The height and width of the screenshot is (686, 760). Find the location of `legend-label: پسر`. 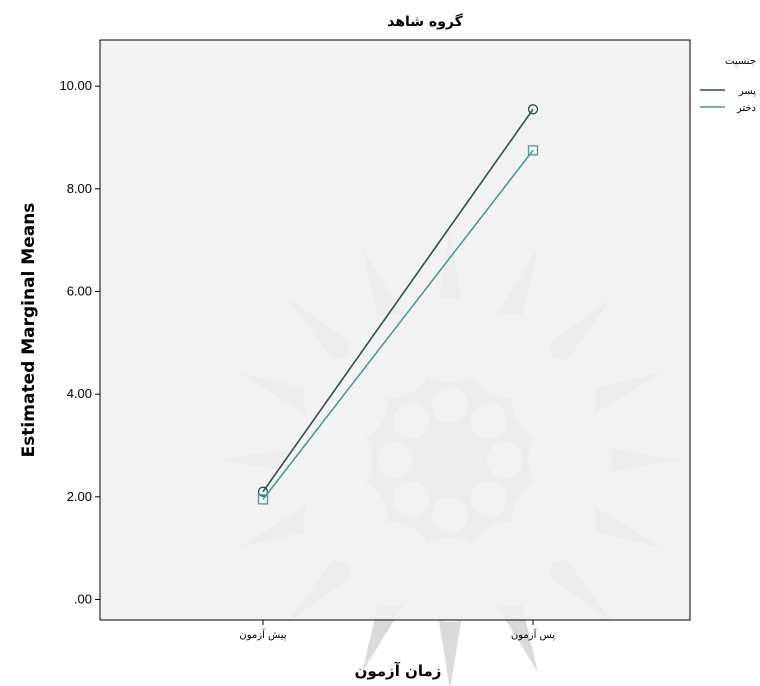

legend-label: پسر is located at coordinates (747, 91).